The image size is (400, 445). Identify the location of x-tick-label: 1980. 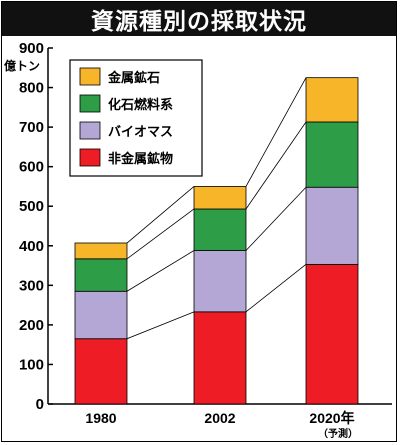
(100, 418).